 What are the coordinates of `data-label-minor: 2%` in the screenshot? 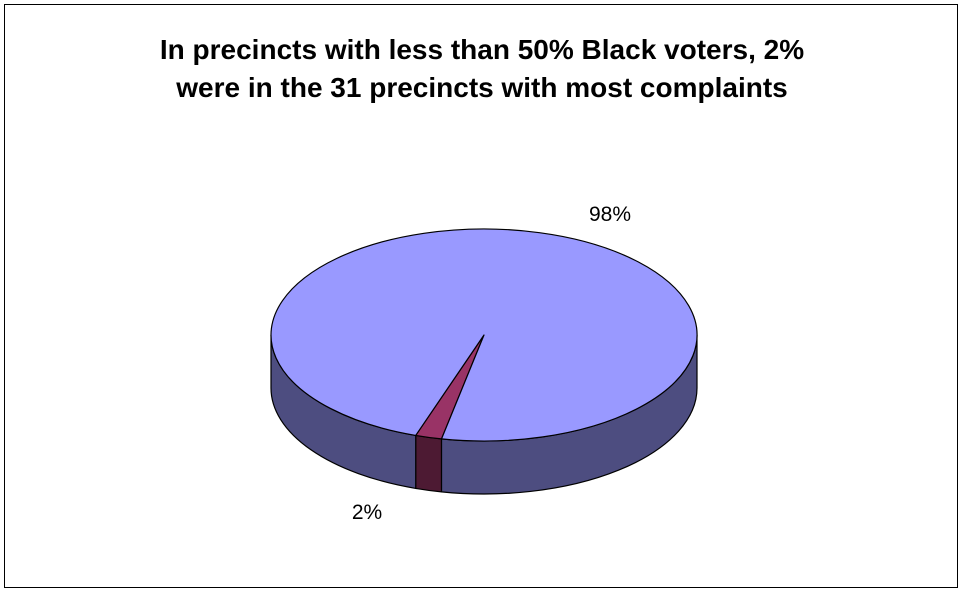 It's located at (367, 512).